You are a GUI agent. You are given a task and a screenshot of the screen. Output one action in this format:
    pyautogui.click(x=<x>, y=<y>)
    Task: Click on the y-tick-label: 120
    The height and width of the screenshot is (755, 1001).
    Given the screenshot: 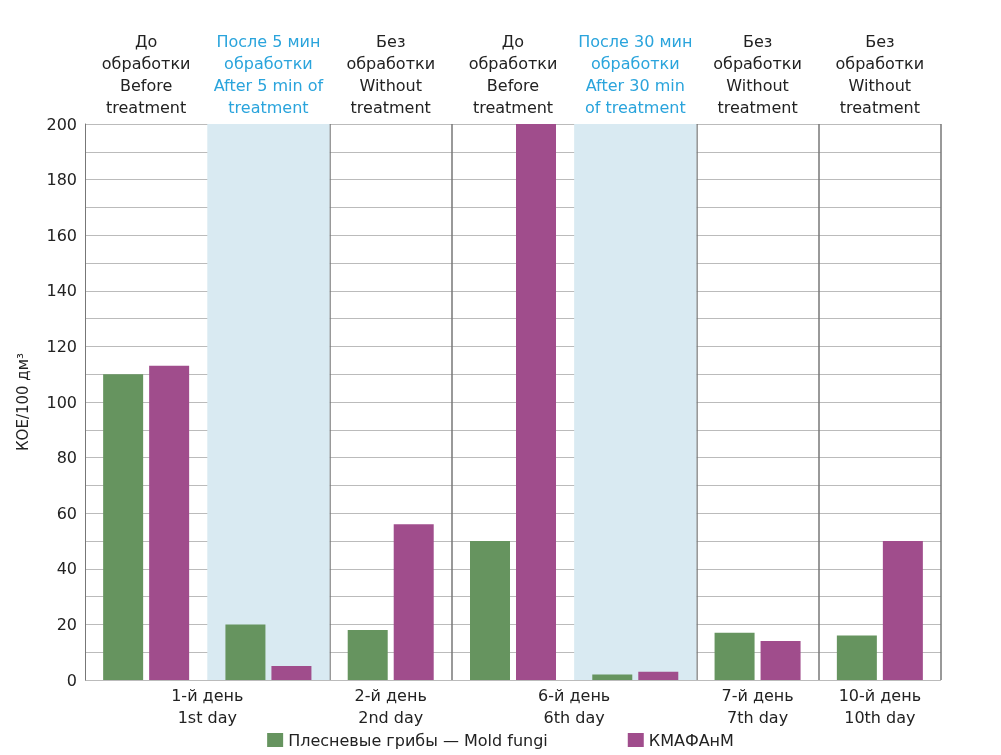 What is the action you would take?
    pyautogui.click(x=61, y=346)
    